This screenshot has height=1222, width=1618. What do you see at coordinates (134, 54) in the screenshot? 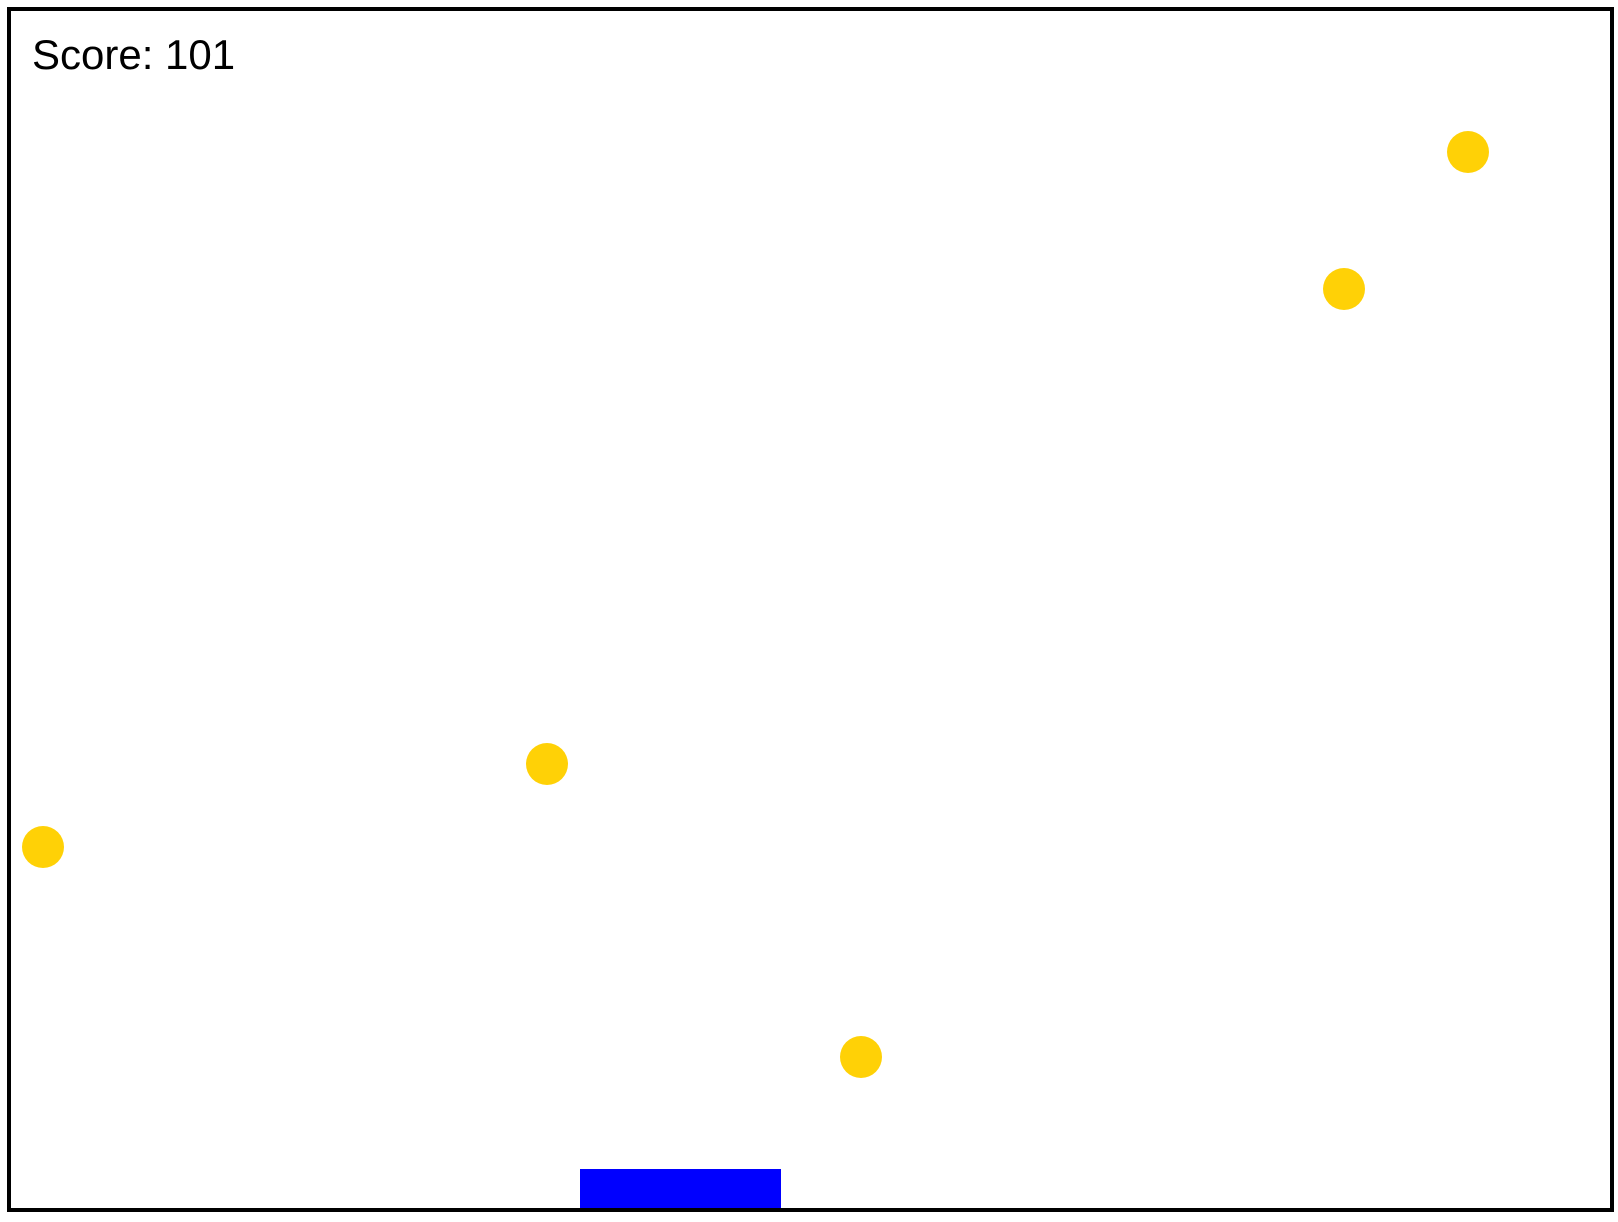
I see `score-display: Score: 101` at bounding box center [134, 54].